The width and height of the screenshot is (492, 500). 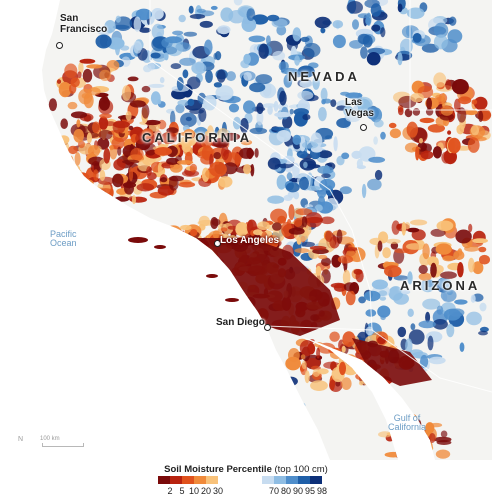 What do you see at coordinates (240, 322) in the screenshot?
I see `label-san-diego: San Diego` at bounding box center [240, 322].